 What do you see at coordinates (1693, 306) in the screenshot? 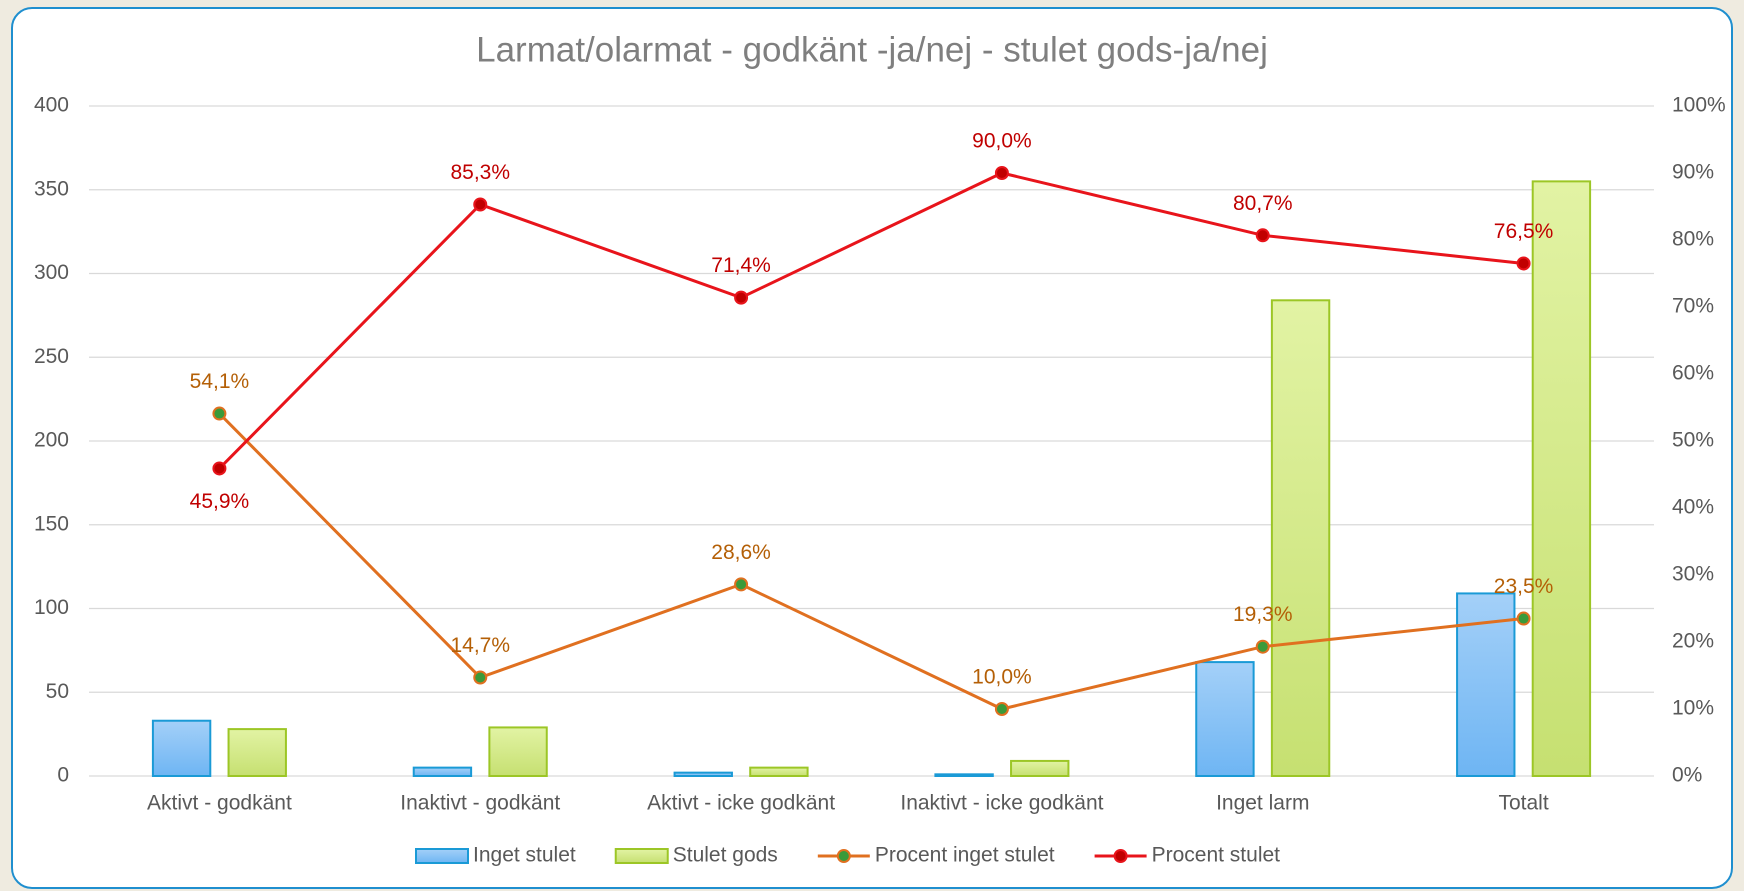
I see `y2-tick-label: 70%` at bounding box center [1693, 306].